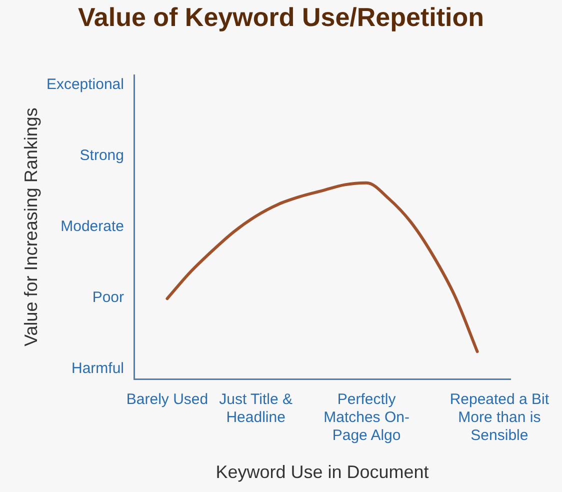  What do you see at coordinates (500, 417) in the screenshot?
I see `x-tick-label: Repeated a Bit More than is Sensible` at bounding box center [500, 417].